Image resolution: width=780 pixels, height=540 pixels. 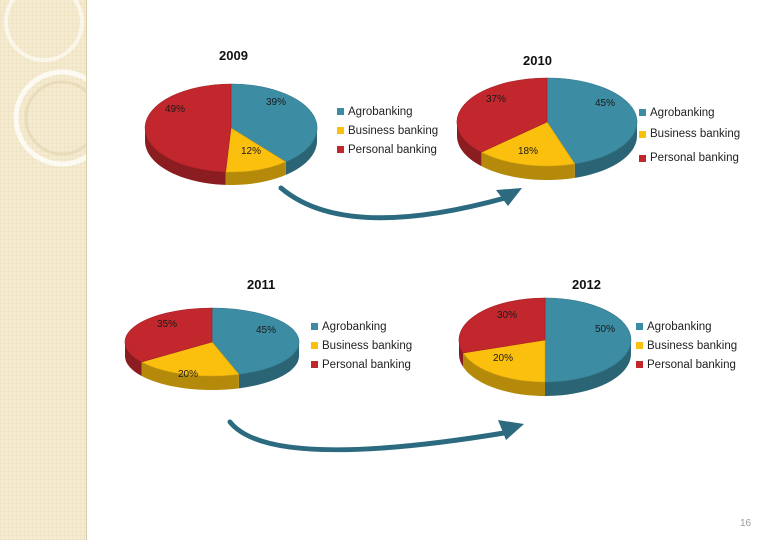 I want to click on chart-title-2011: 2011, so click(x=261, y=284).